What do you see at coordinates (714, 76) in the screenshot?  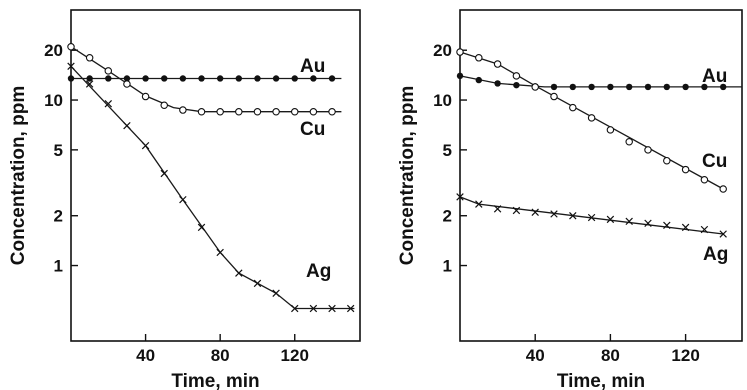 I see `right-au-label: Au` at bounding box center [714, 76].